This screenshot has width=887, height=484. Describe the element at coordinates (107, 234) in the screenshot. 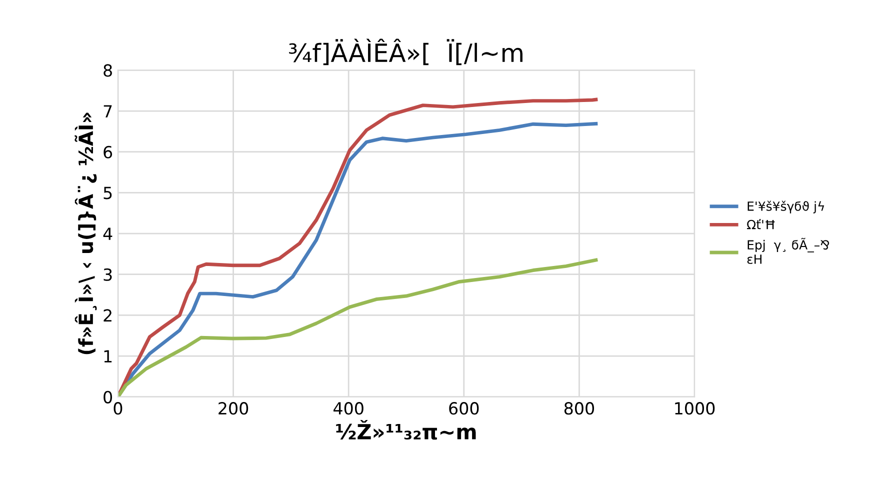

I see `y-tick-label: 4` at that location.